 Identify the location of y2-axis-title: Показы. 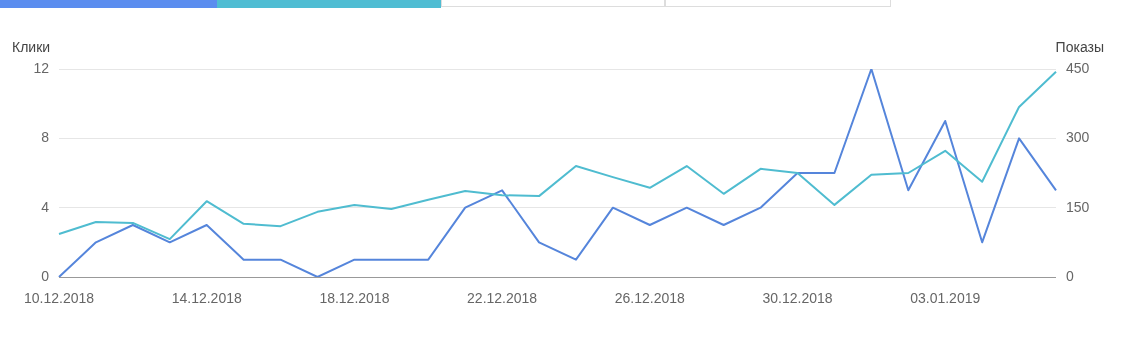
(1079, 47).